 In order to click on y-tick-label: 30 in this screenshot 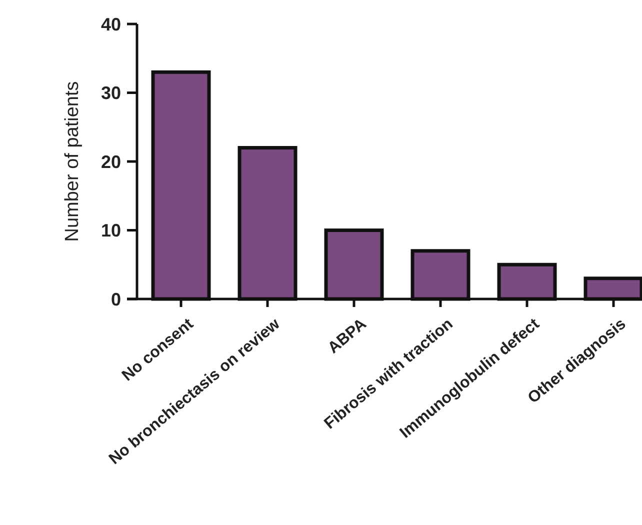, I will do `click(110, 93)`.